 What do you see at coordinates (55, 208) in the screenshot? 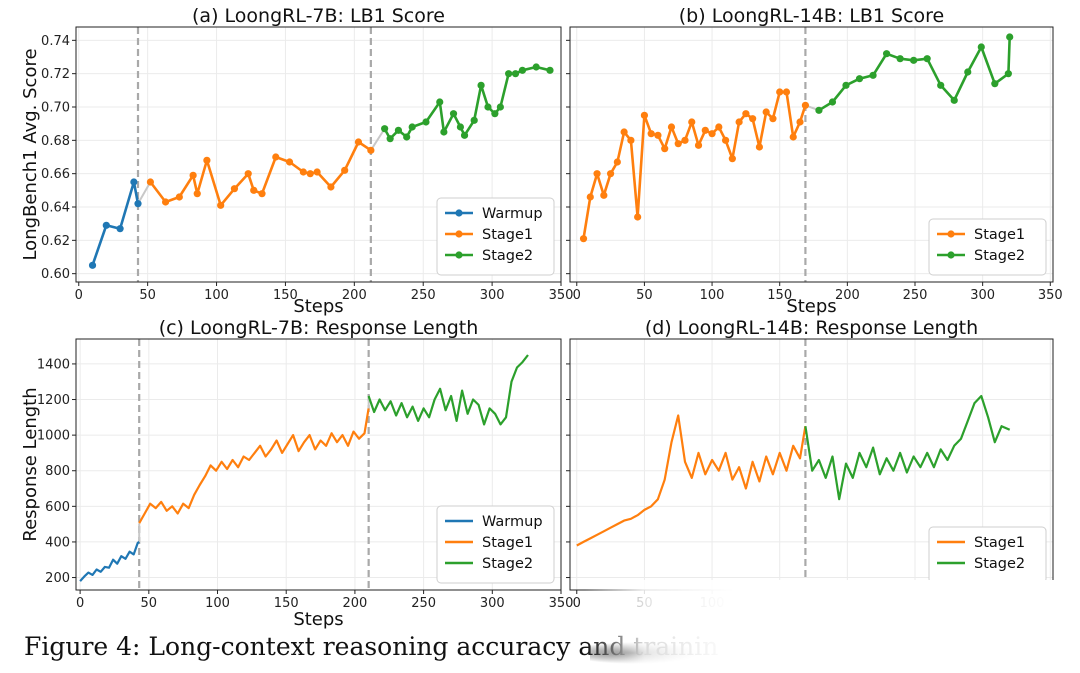
I see `y-tick-label: 0.64` at bounding box center [55, 208].